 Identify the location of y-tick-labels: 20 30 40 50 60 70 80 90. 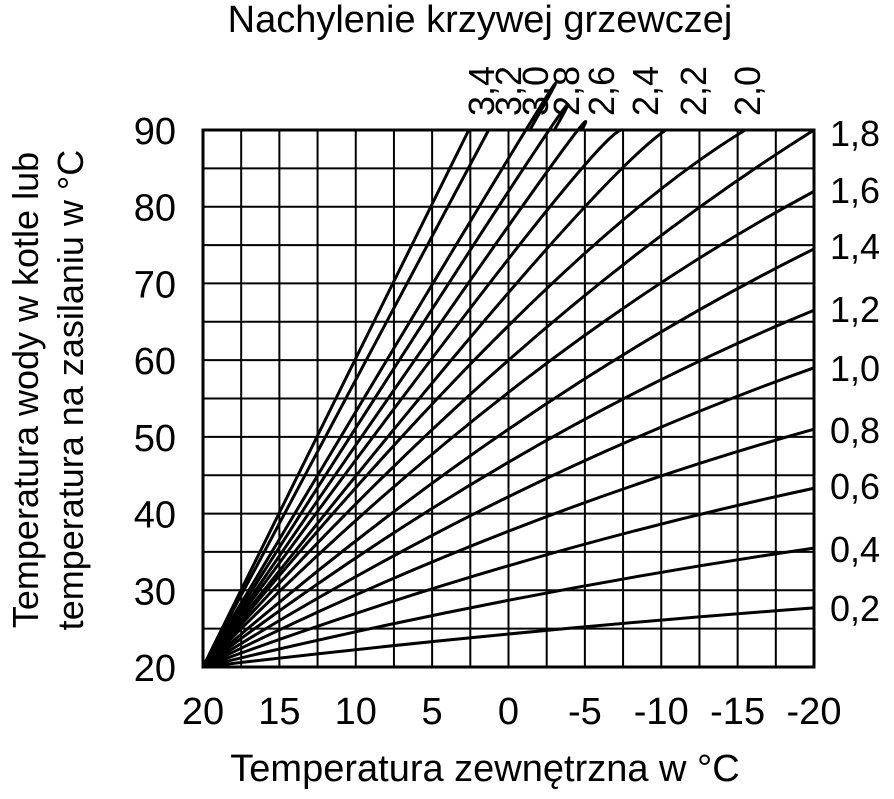
(155, 400).